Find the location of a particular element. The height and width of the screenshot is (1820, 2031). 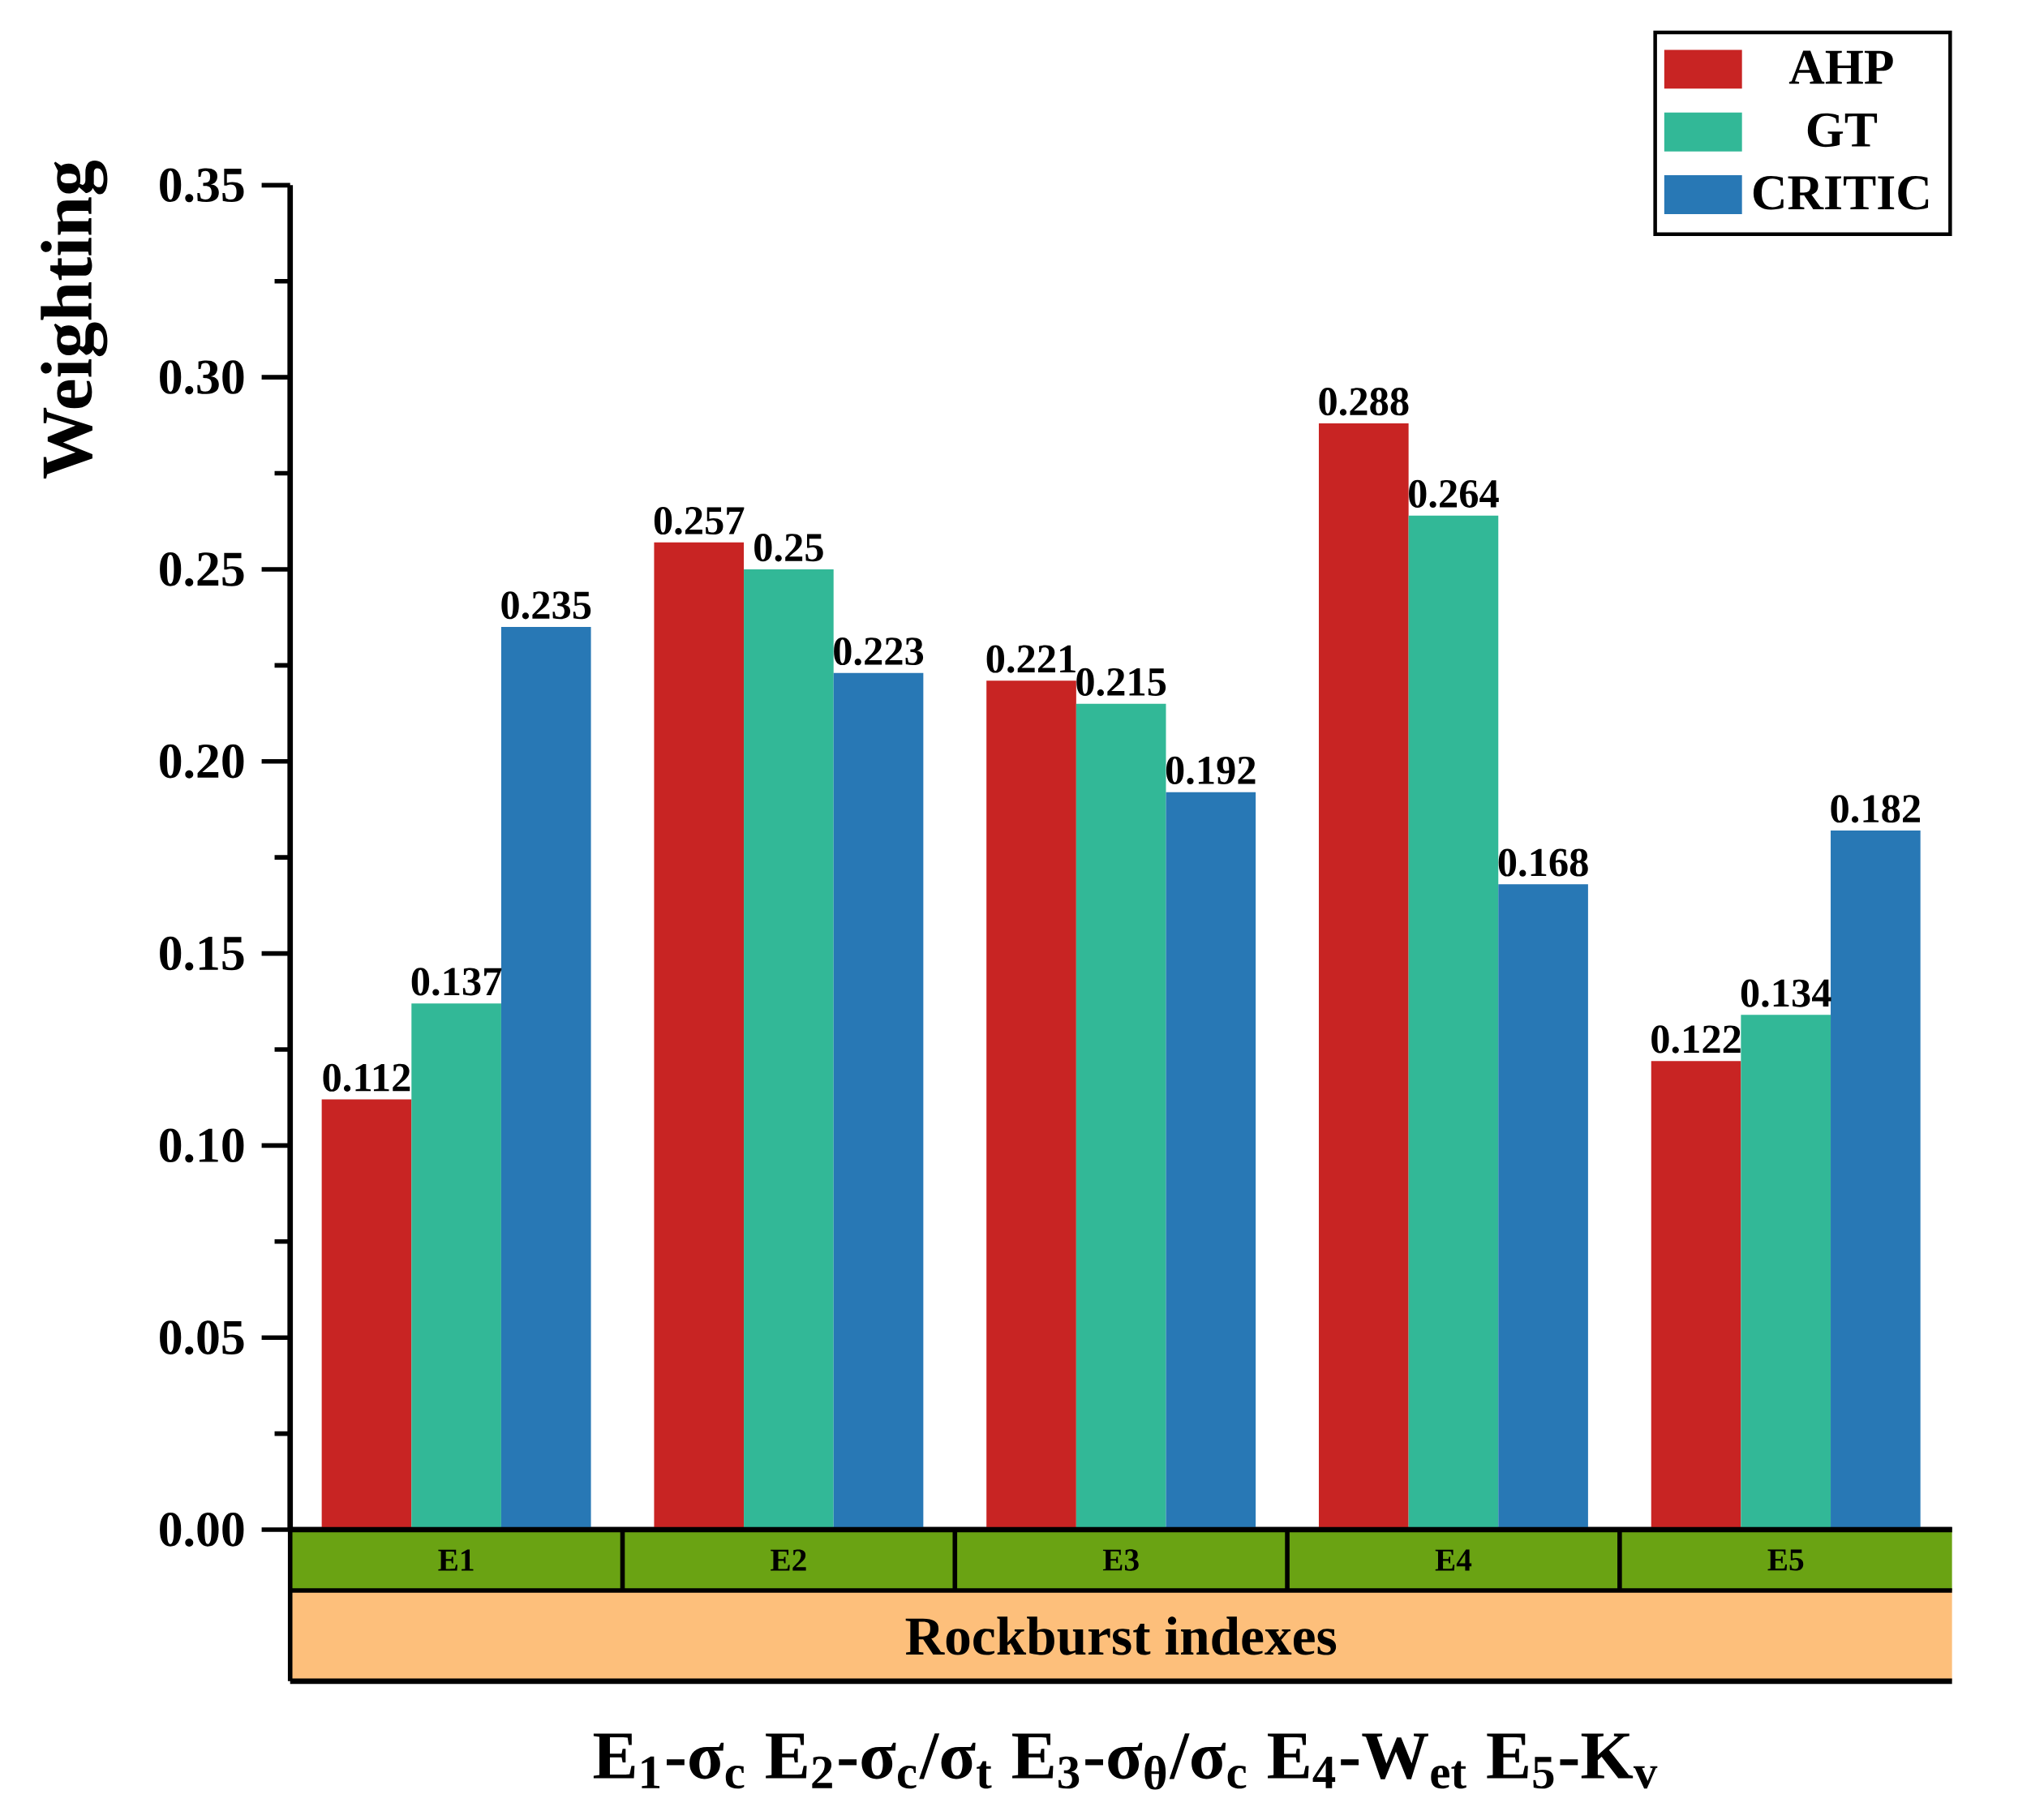

x-tick-label: E5 is located at coordinates (1785, 1560).